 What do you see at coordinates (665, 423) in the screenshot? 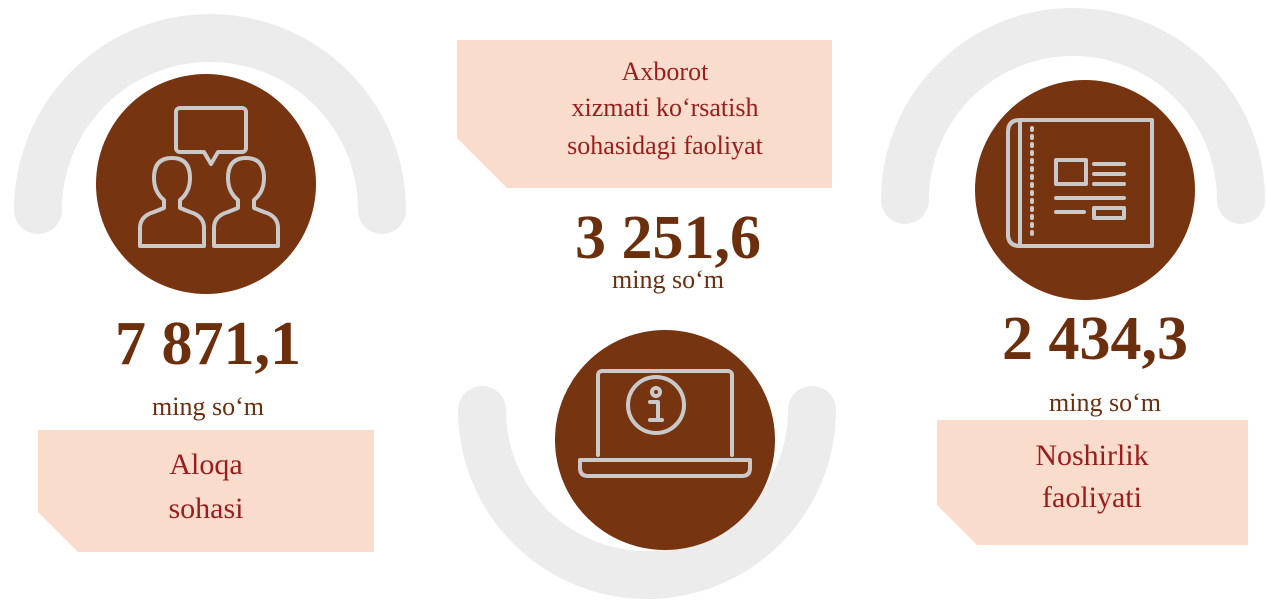
I see `laptop-icon` at bounding box center [665, 423].